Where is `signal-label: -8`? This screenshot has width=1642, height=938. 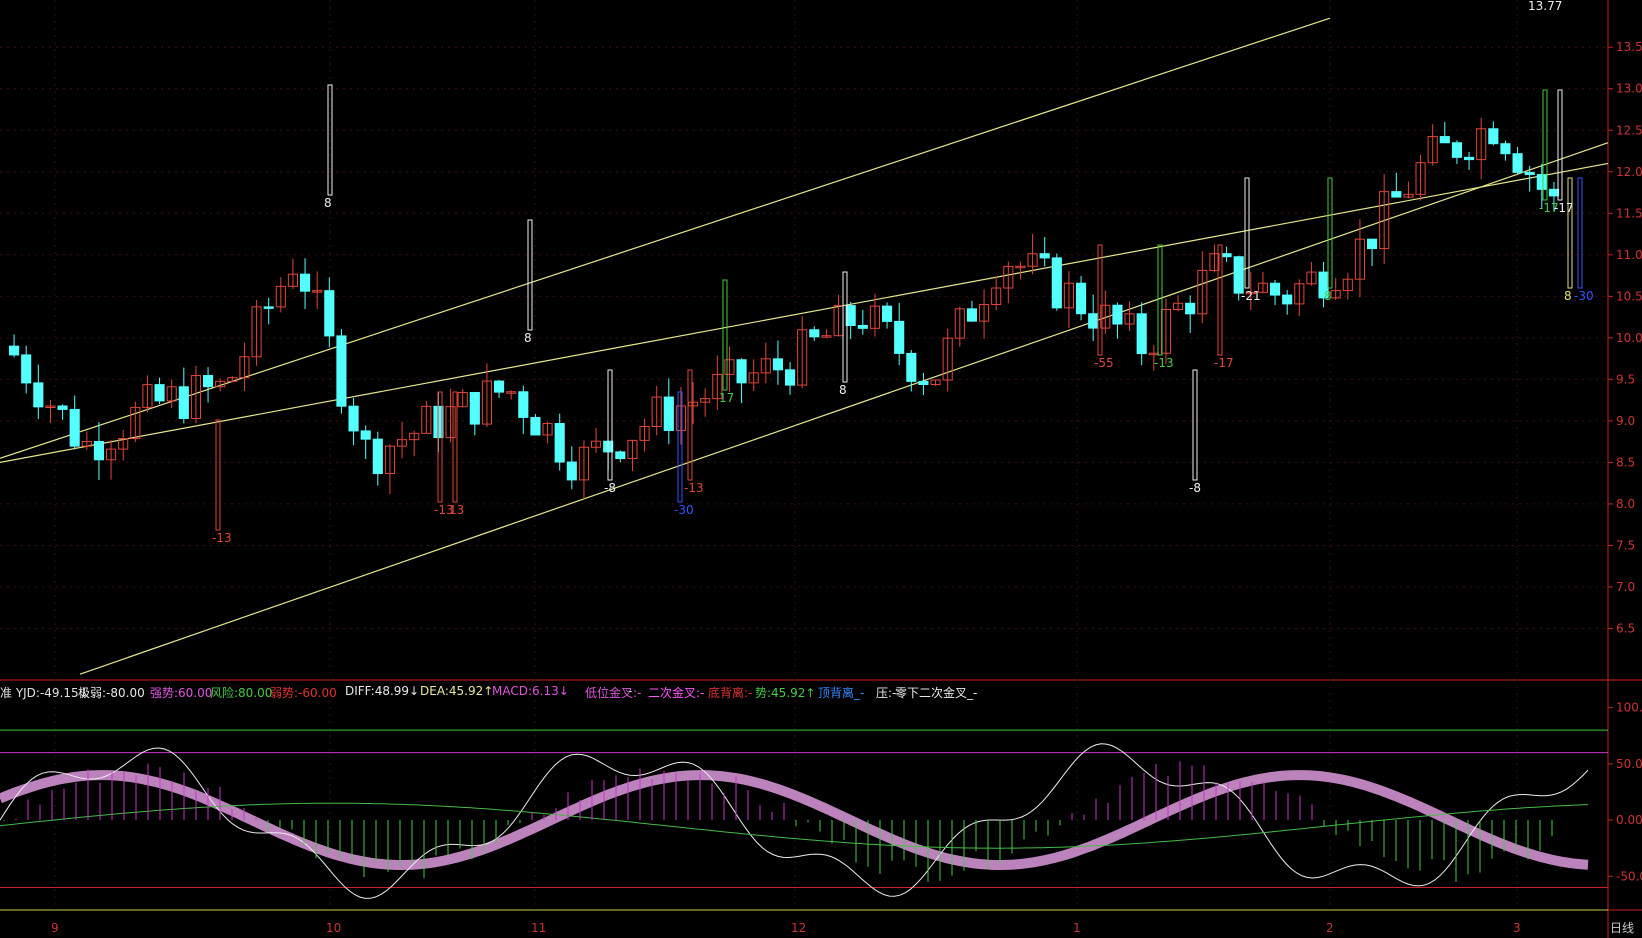 signal-label: -8 is located at coordinates (1195, 488).